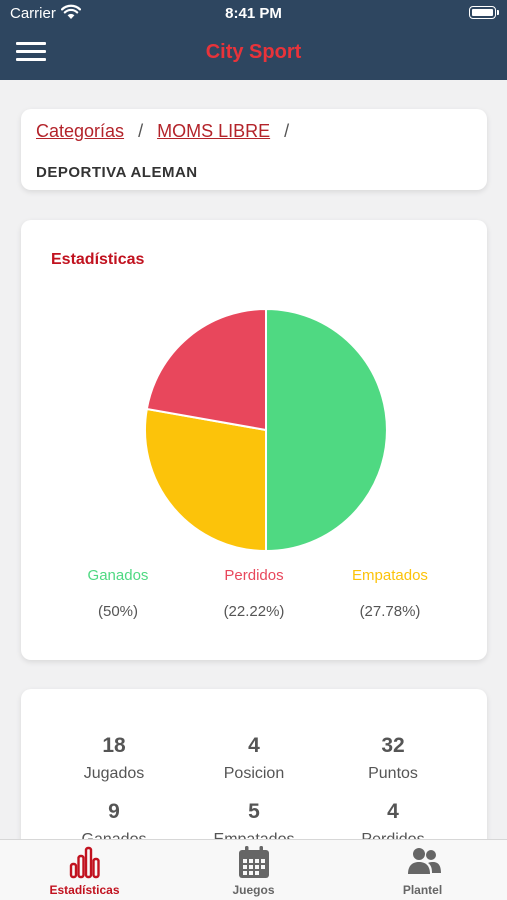  What do you see at coordinates (117, 172) in the screenshot?
I see `team-name: DEPORTIVA ALEMAN` at bounding box center [117, 172].